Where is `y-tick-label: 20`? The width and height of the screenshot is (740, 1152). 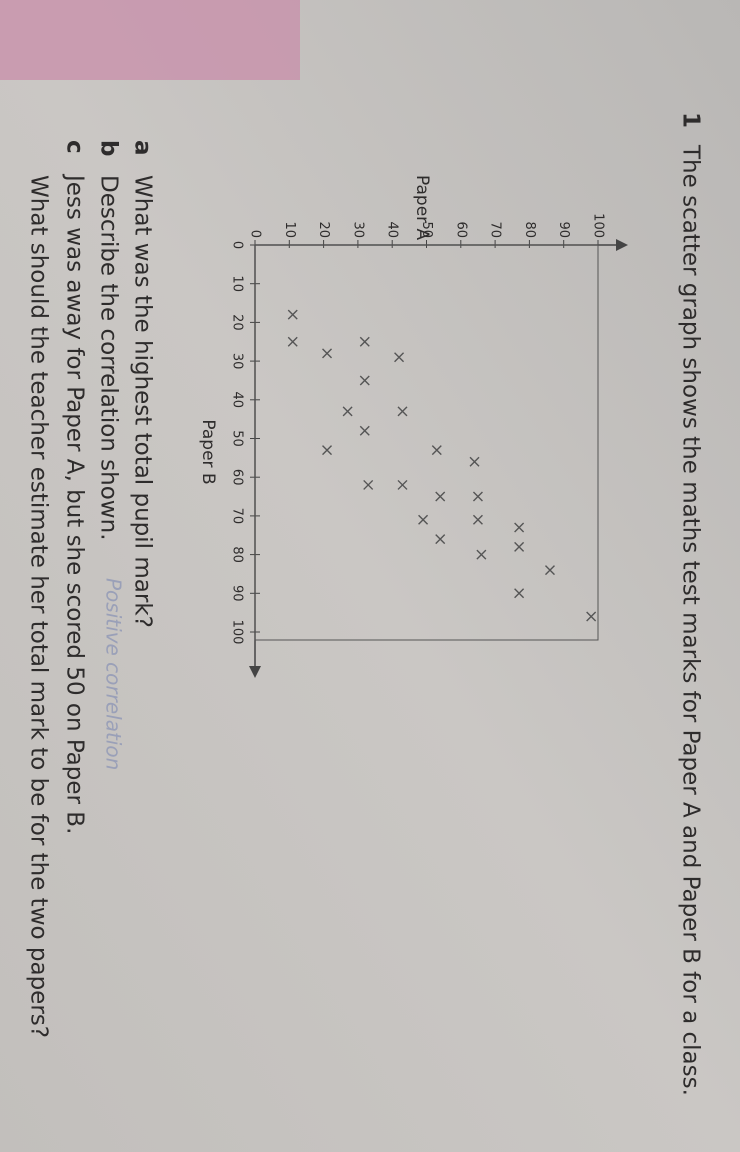
y-tick-label: 20 is located at coordinates (323, 229).